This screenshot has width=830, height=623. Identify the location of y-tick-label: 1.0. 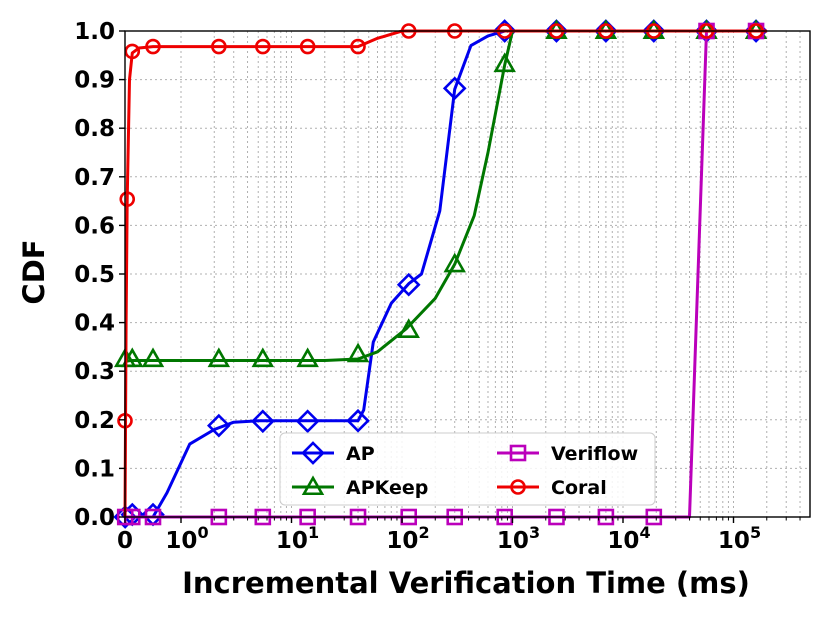
(94, 32).